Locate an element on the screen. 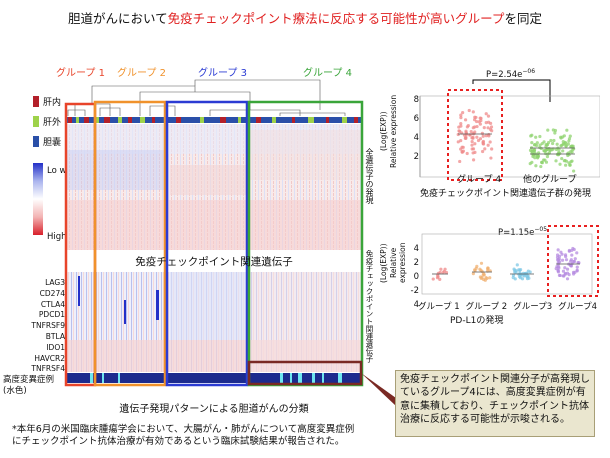 Image resolution: width=610 pixels, height=458 pixels. plot1-scatter is located at coordinates (509, 130).